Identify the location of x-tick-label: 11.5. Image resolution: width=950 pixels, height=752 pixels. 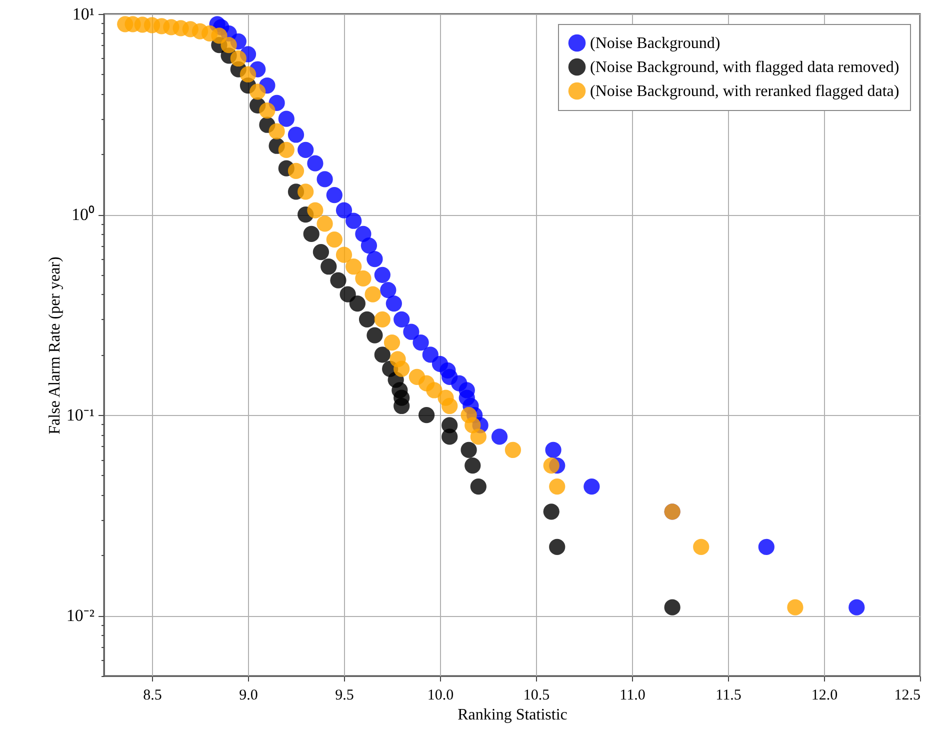
(729, 696).